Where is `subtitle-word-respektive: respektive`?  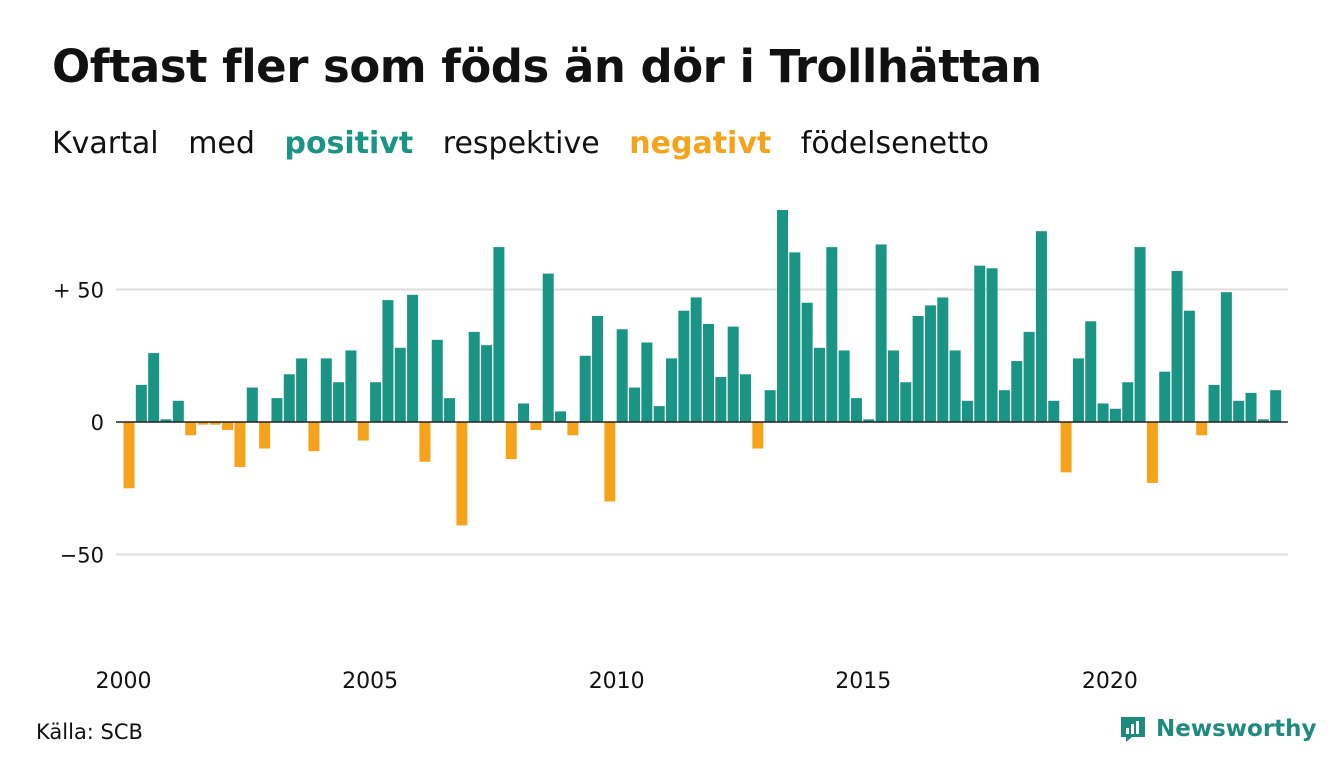 subtitle-word-respektive: respektive is located at coordinates (521, 143).